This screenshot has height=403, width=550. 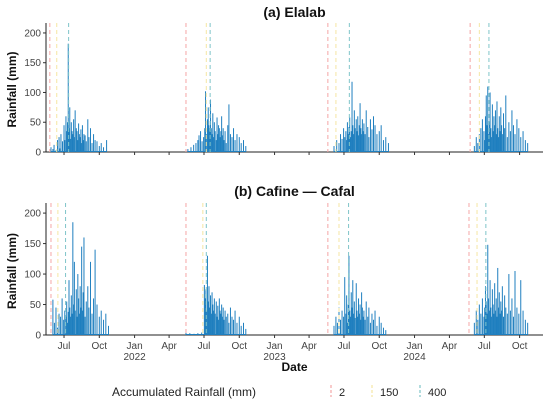 What do you see at coordinates (342, 393) in the screenshot?
I see `legend-label: 2` at bounding box center [342, 393].